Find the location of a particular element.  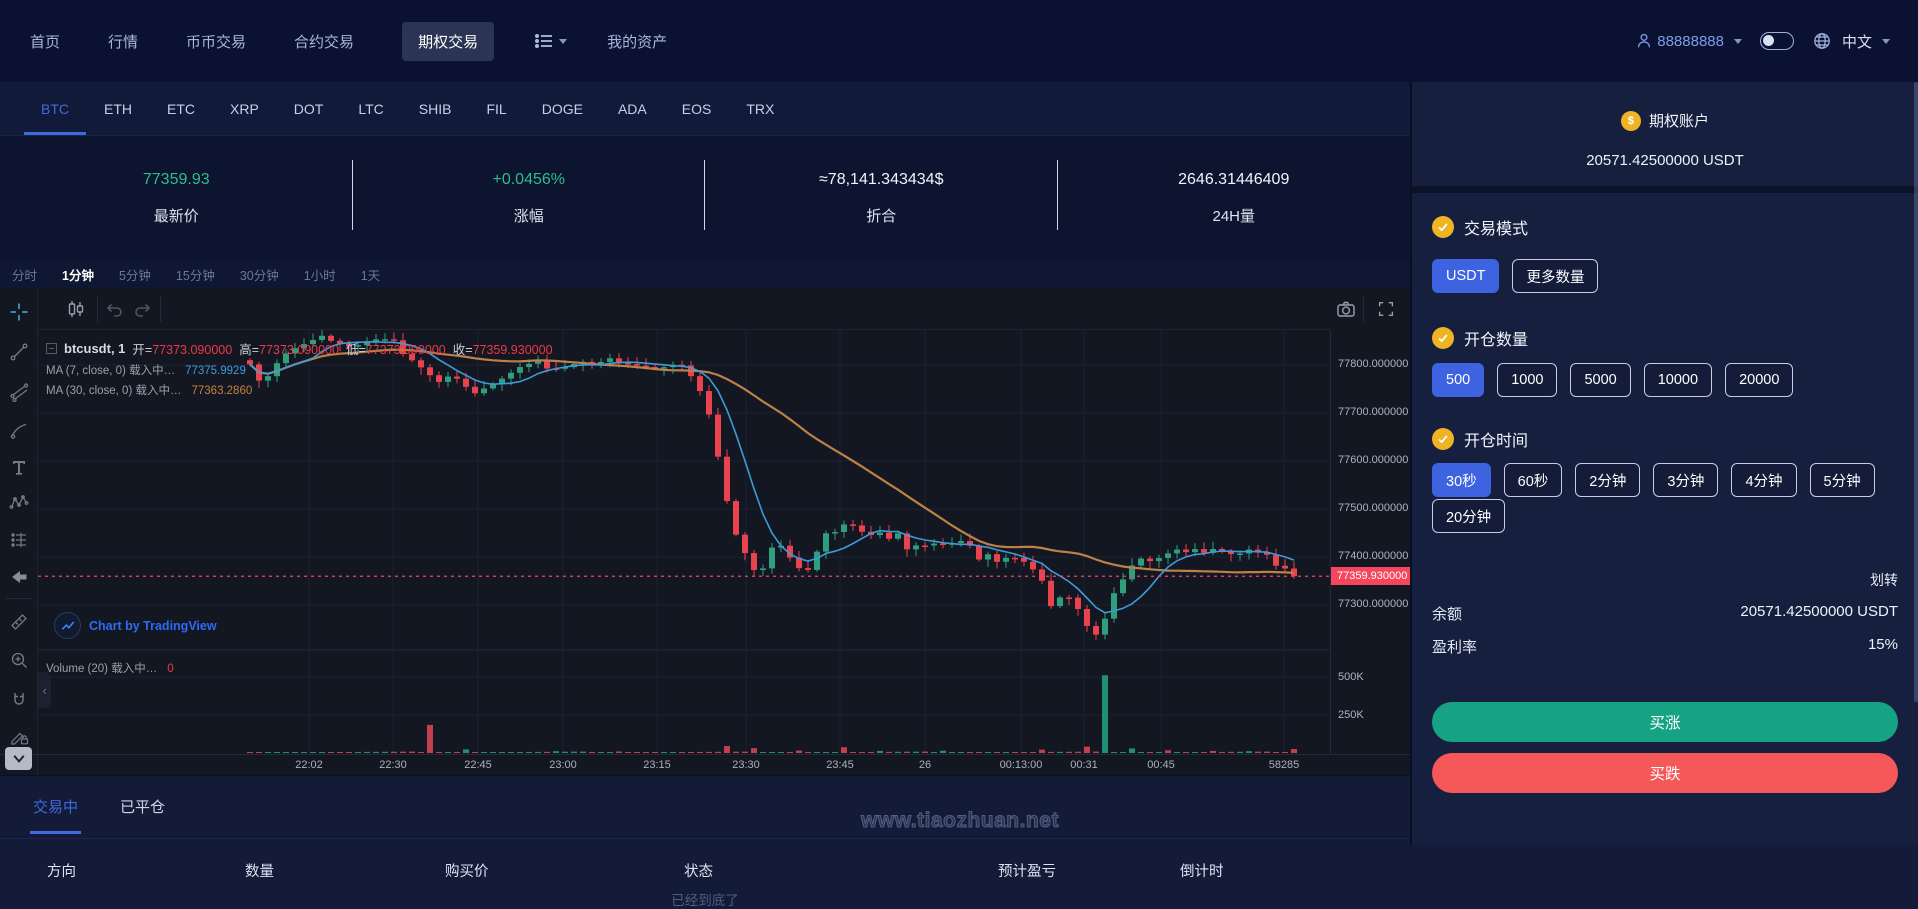

theme-toggle is located at coordinates (1776, 41).